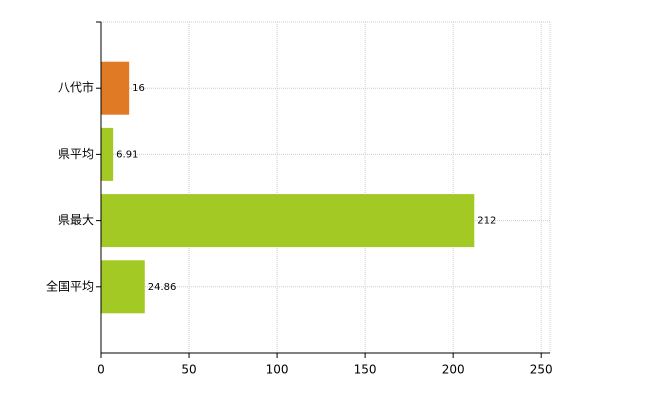 This screenshot has width=650, height=400. I want to click on y-tick-label: 県最大, so click(76, 220).